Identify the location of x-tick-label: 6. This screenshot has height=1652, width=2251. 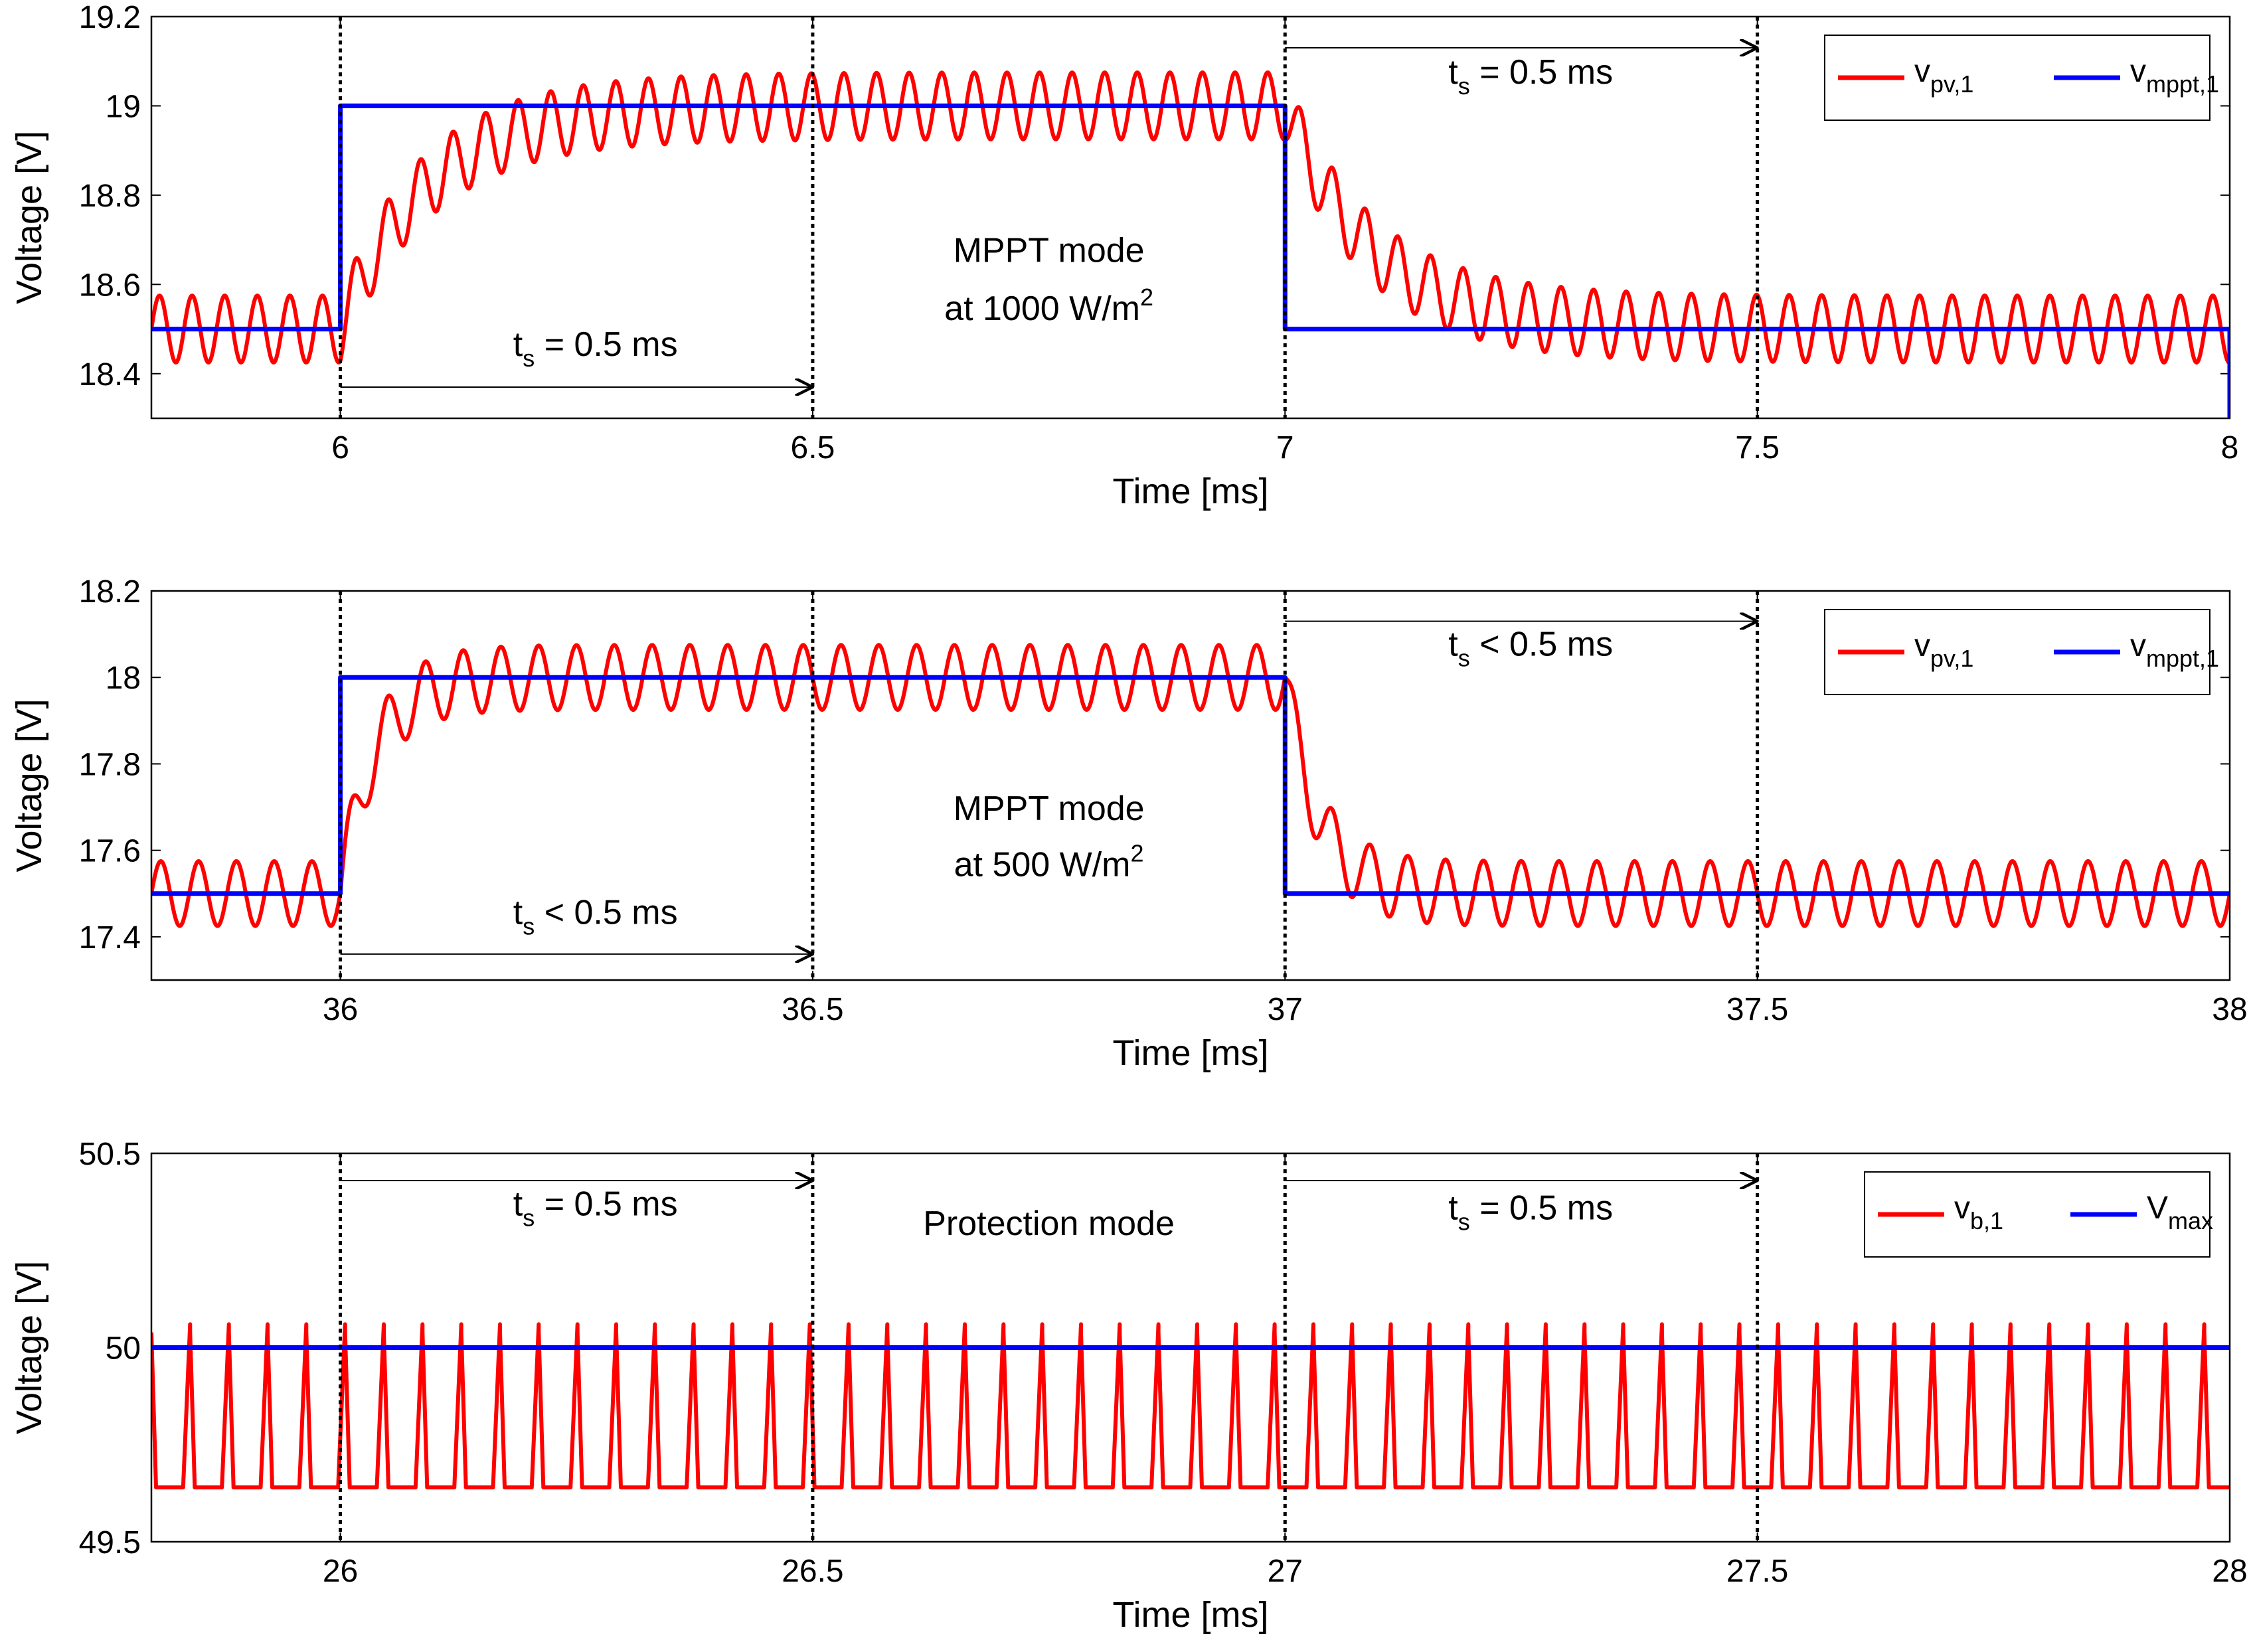
(340, 447).